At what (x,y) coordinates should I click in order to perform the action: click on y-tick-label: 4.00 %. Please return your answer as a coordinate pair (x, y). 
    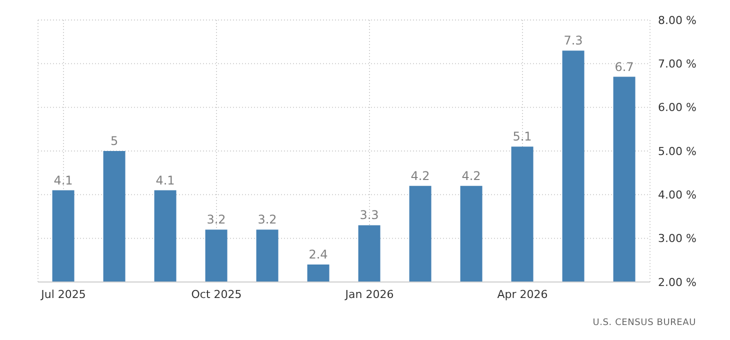
    Looking at the image, I should click on (677, 195).